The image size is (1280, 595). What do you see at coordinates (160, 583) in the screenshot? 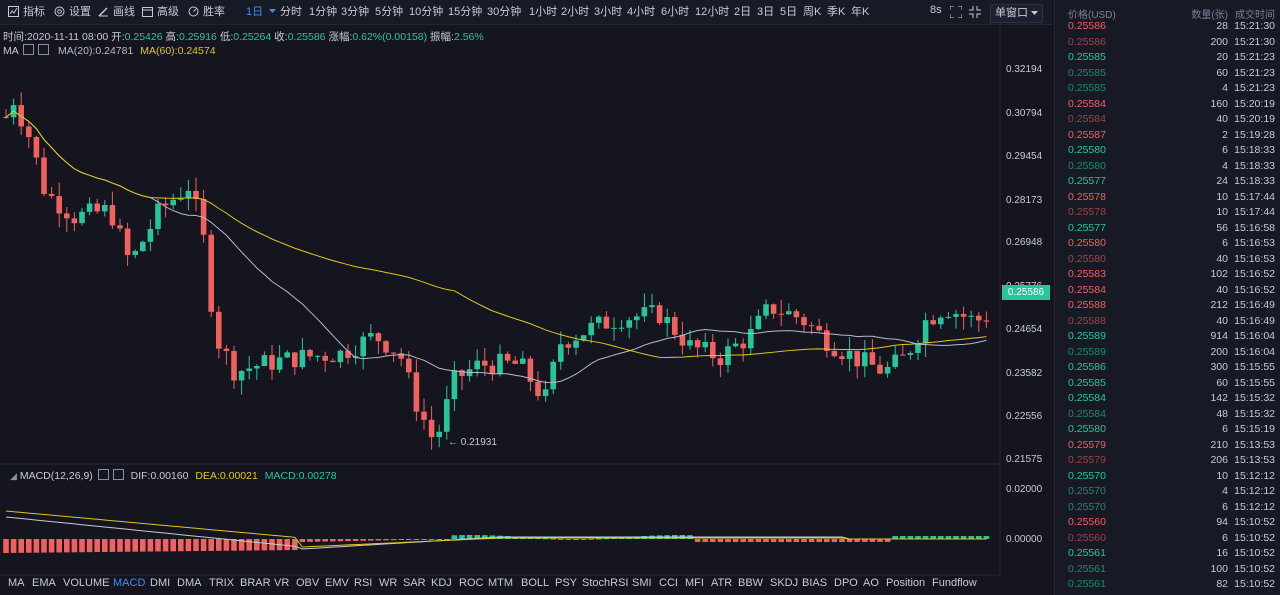
I see `indicator-dmi: DMI` at bounding box center [160, 583].